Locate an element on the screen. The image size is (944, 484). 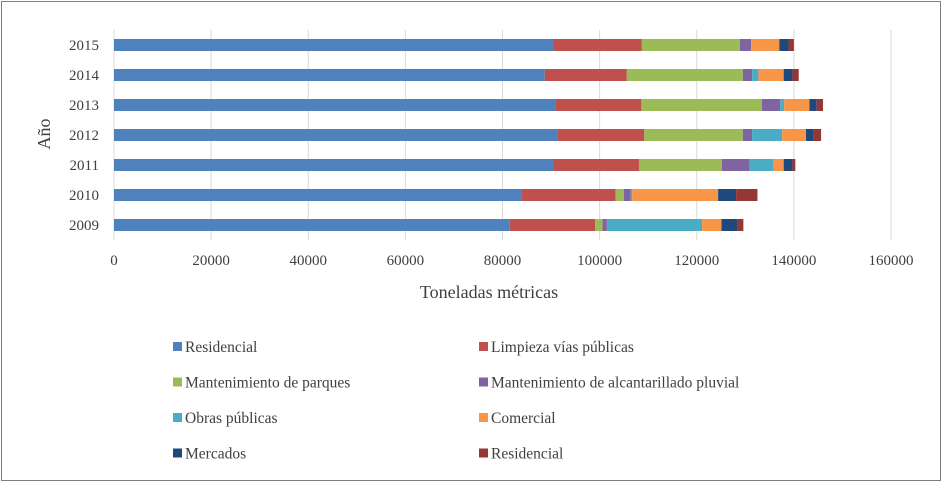
x-axis-title: Toneladas métricas is located at coordinates (489, 292).